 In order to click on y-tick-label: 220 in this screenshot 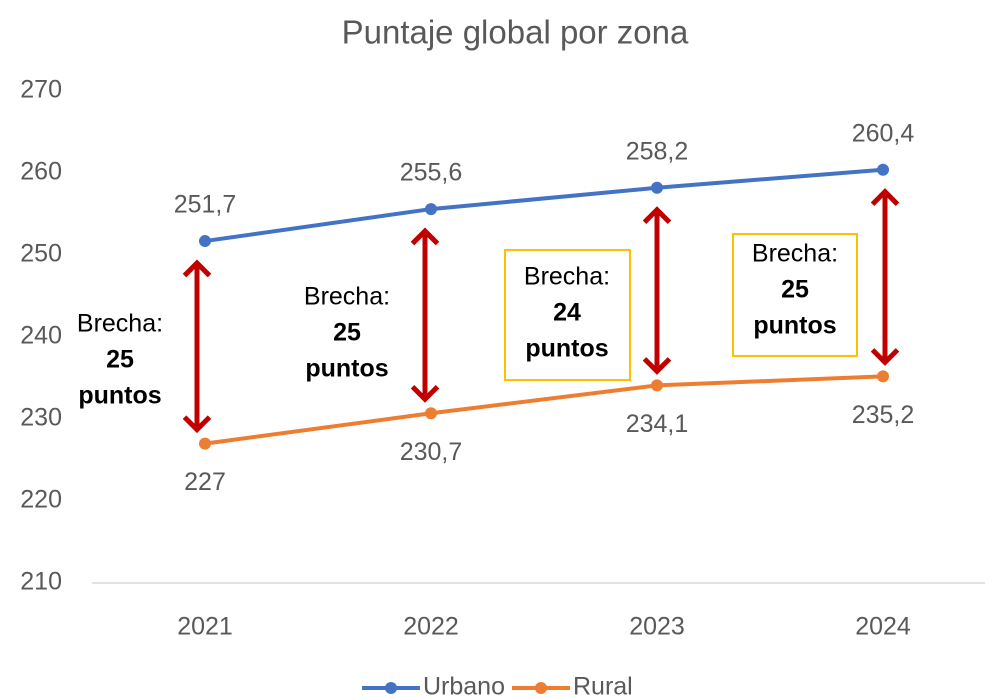, I will do `click(41, 500)`.